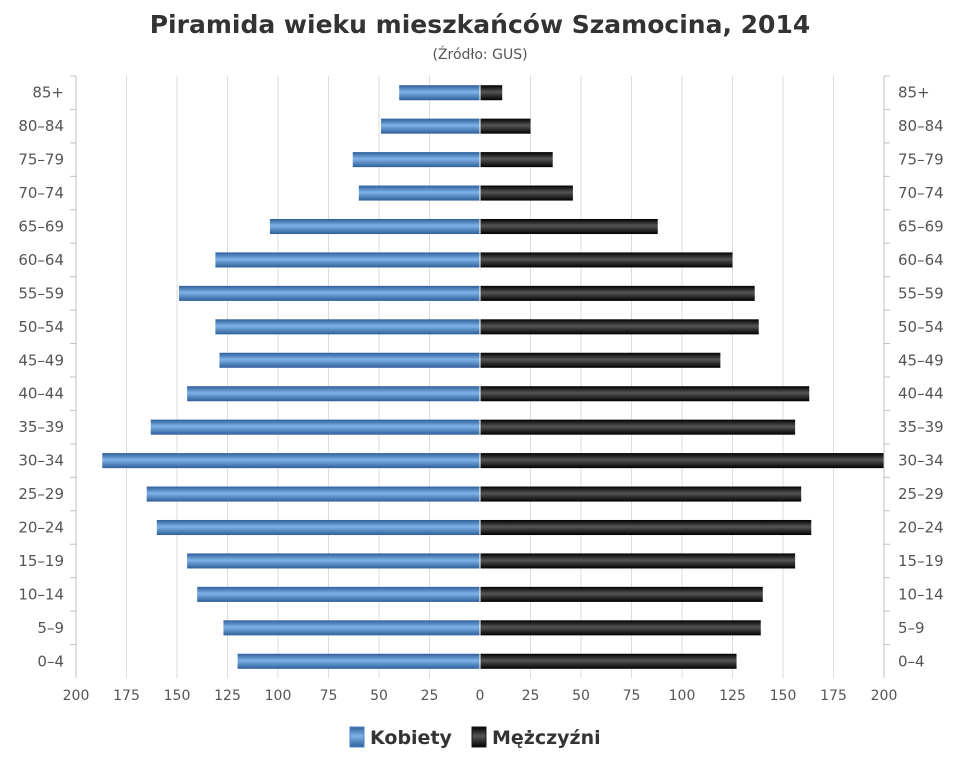  Describe the element at coordinates (921, 193) in the screenshot. I see `category-label-right: 70–74` at that location.